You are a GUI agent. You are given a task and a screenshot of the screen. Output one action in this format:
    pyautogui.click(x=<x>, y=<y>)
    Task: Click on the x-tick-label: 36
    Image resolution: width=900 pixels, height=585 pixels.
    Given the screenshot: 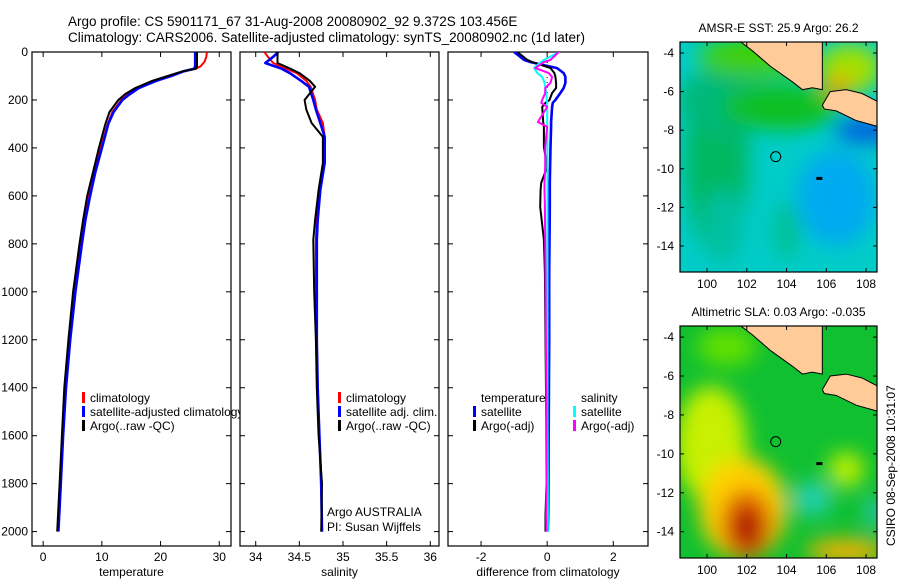 What is the action you would take?
    pyautogui.click(x=431, y=557)
    